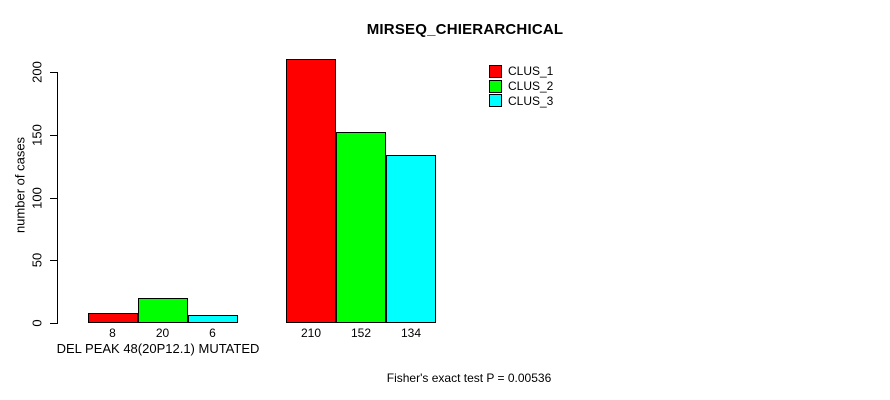 This screenshot has height=400, width=890. What do you see at coordinates (37, 197) in the screenshot?
I see `y-axis-tick-label: 100` at bounding box center [37, 197].